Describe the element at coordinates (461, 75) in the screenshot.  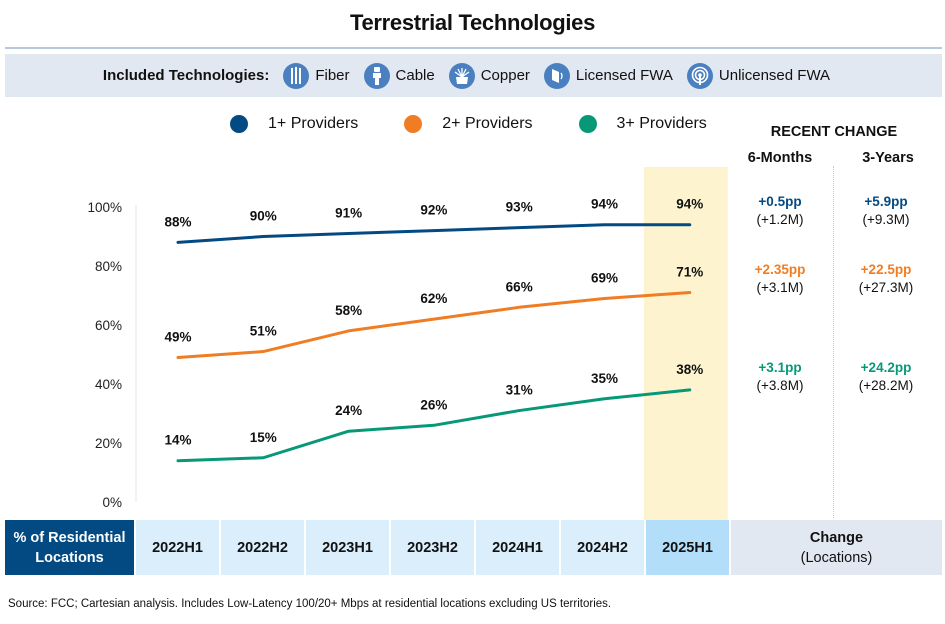
I see `copper-icon` at that location.